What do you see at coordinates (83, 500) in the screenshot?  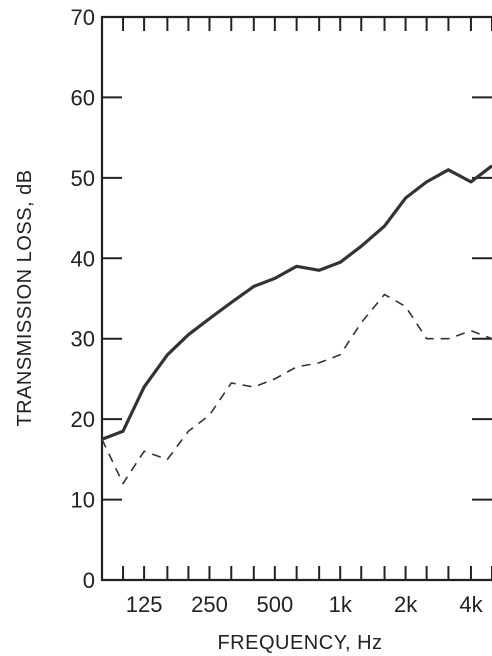 I see `y-tick-label: 10` at bounding box center [83, 500].